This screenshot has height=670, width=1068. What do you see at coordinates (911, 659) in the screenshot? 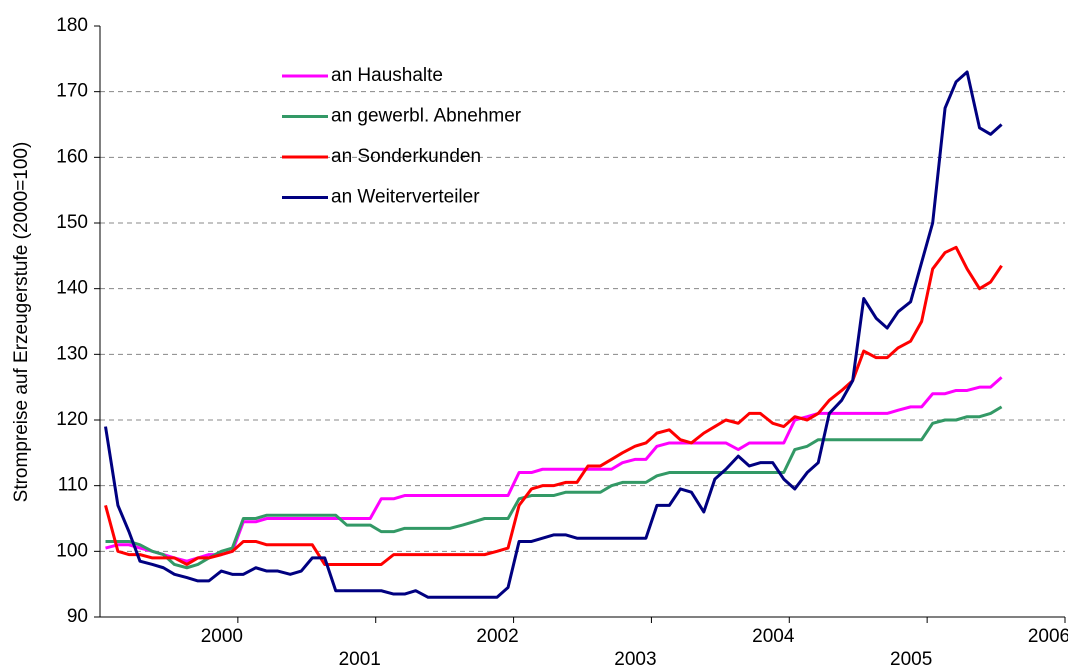
I see `x-tick-label: 2005` at bounding box center [911, 659].